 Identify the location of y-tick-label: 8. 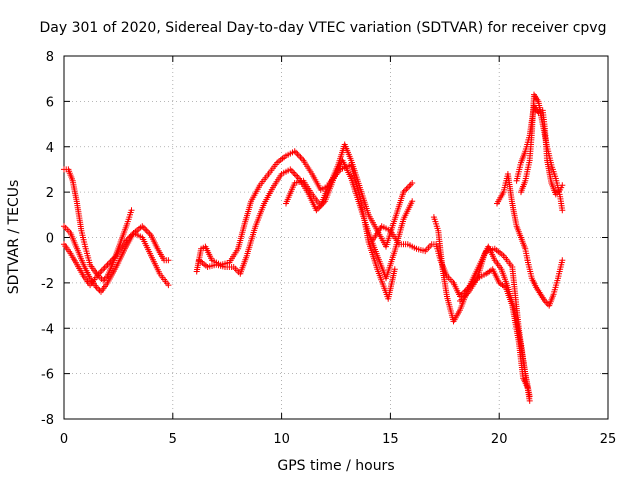
(50, 57).